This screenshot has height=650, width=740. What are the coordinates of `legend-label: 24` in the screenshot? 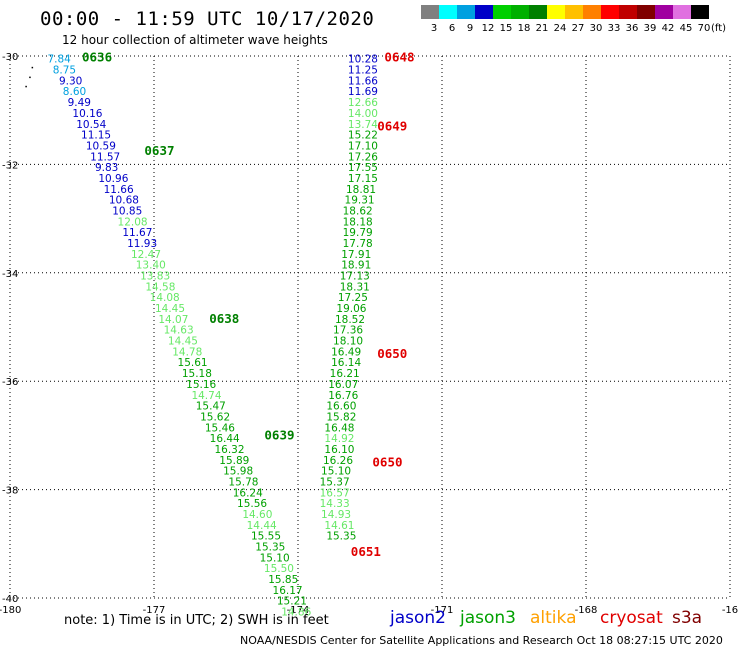 It's located at (560, 28).